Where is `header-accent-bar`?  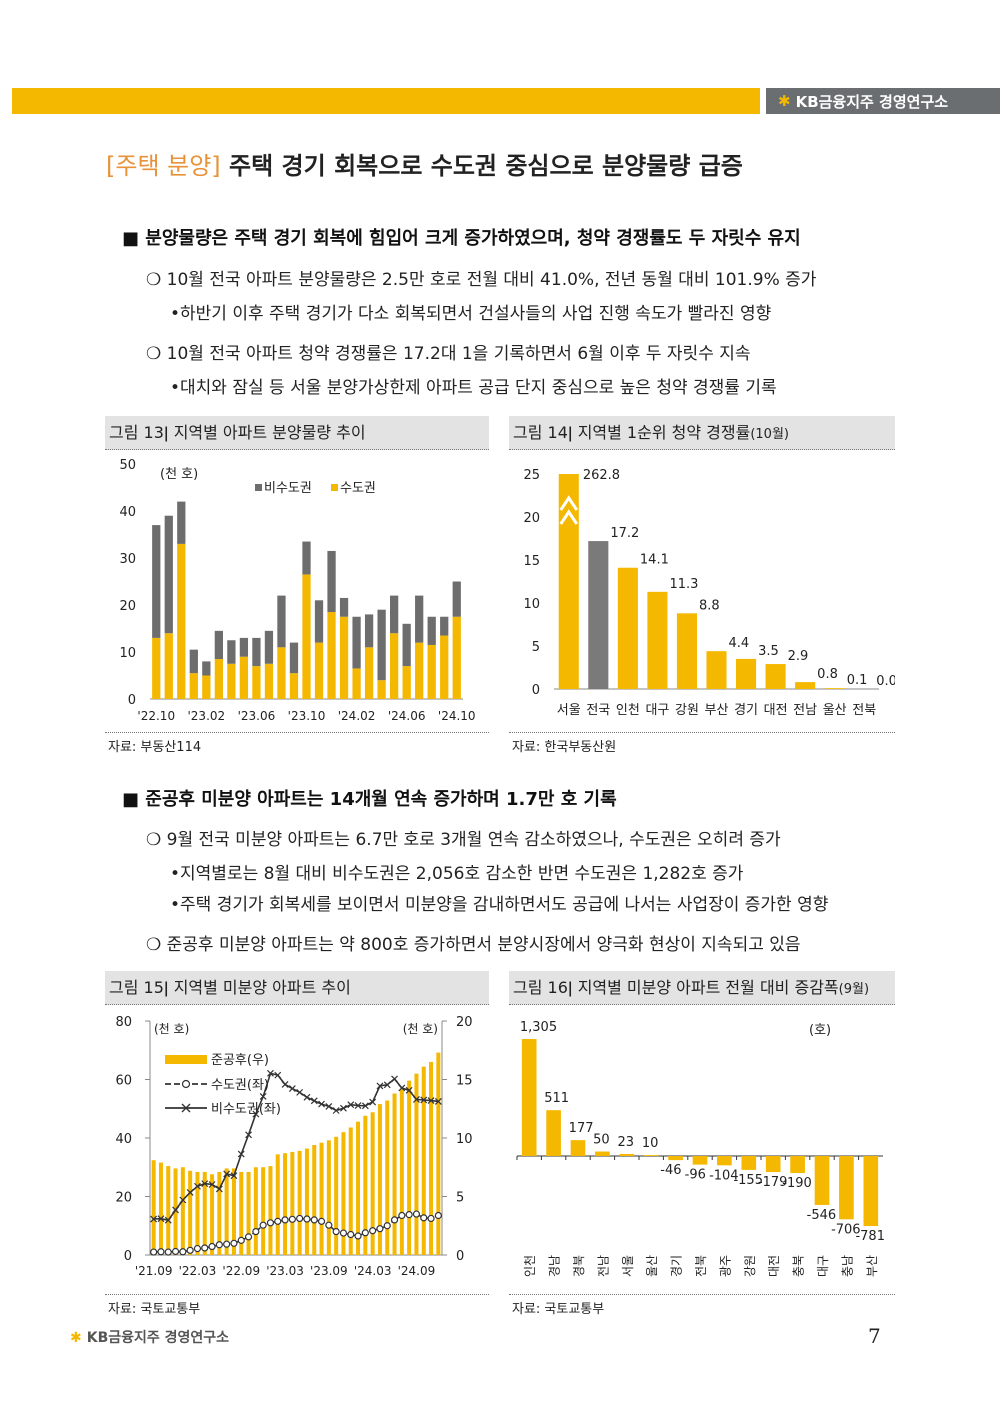 header-accent-bar is located at coordinates (386, 101).